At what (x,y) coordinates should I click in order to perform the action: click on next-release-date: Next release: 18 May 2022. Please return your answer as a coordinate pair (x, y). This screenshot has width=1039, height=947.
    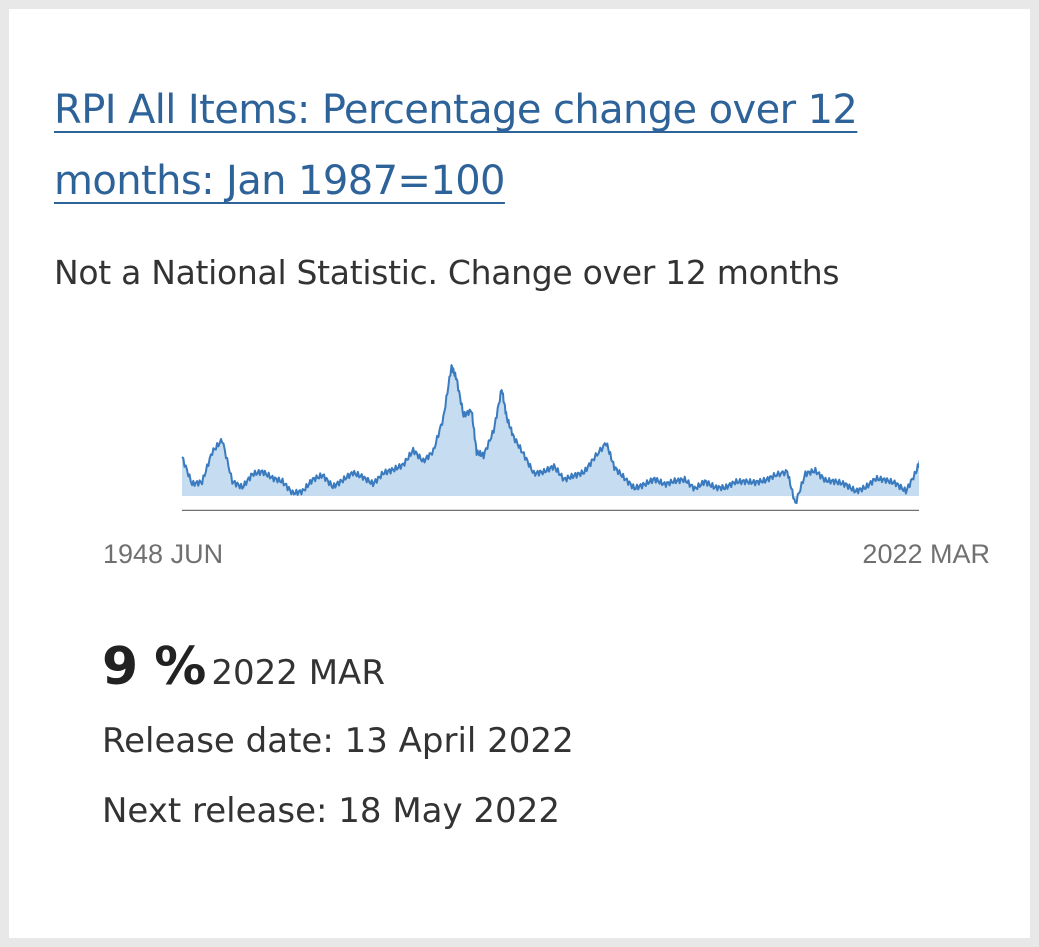
    Looking at the image, I should click on (331, 811).